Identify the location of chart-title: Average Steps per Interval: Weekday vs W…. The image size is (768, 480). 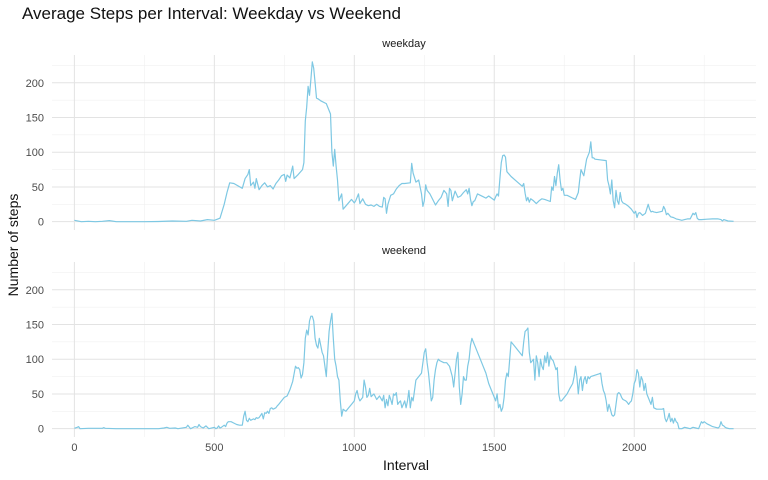
(211, 13).